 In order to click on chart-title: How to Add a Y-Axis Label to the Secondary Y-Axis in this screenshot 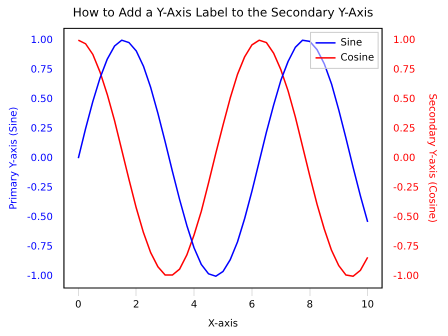, I will do `click(223, 12)`.